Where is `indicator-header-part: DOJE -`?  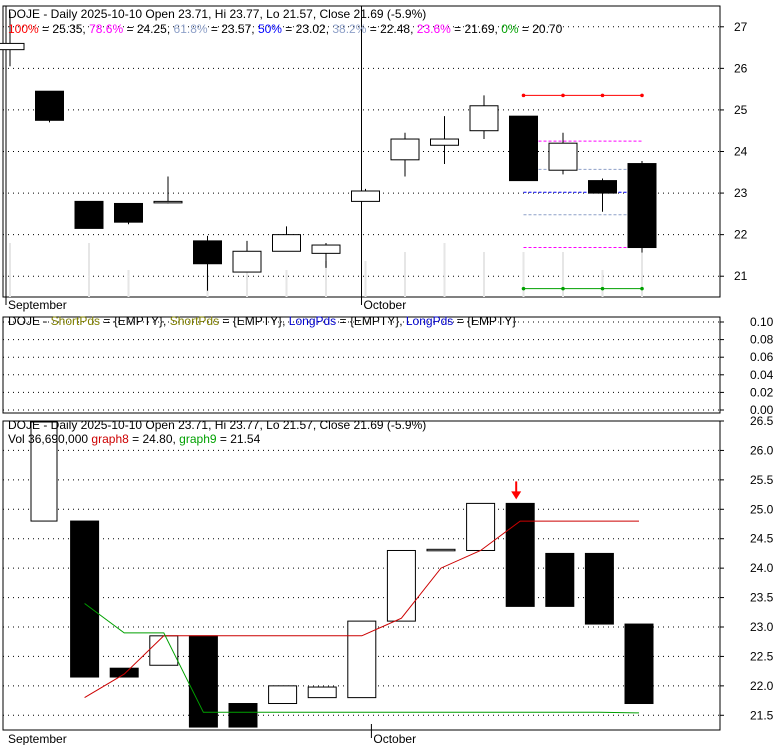 indicator-header-part: DOJE - is located at coordinates (29, 321).